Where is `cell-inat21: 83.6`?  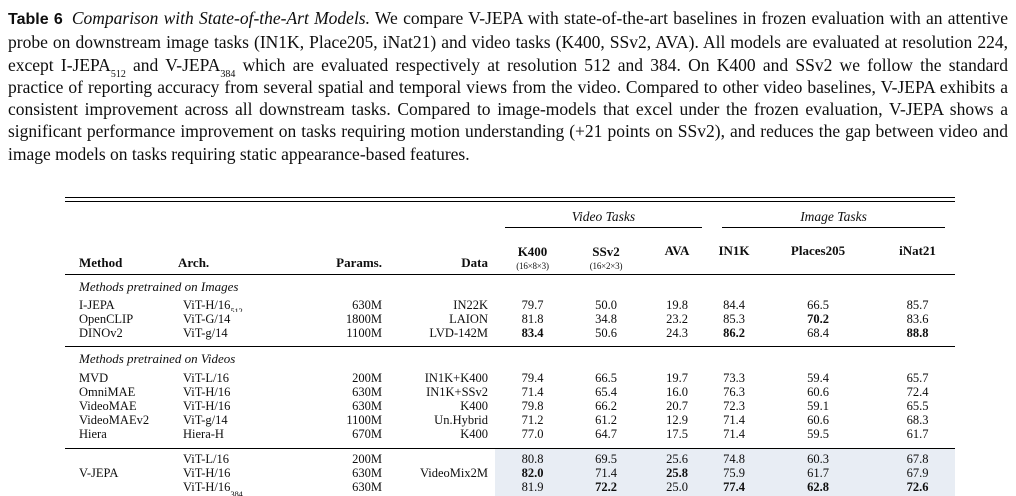 cell-inat21: 83.6 is located at coordinates (917, 319).